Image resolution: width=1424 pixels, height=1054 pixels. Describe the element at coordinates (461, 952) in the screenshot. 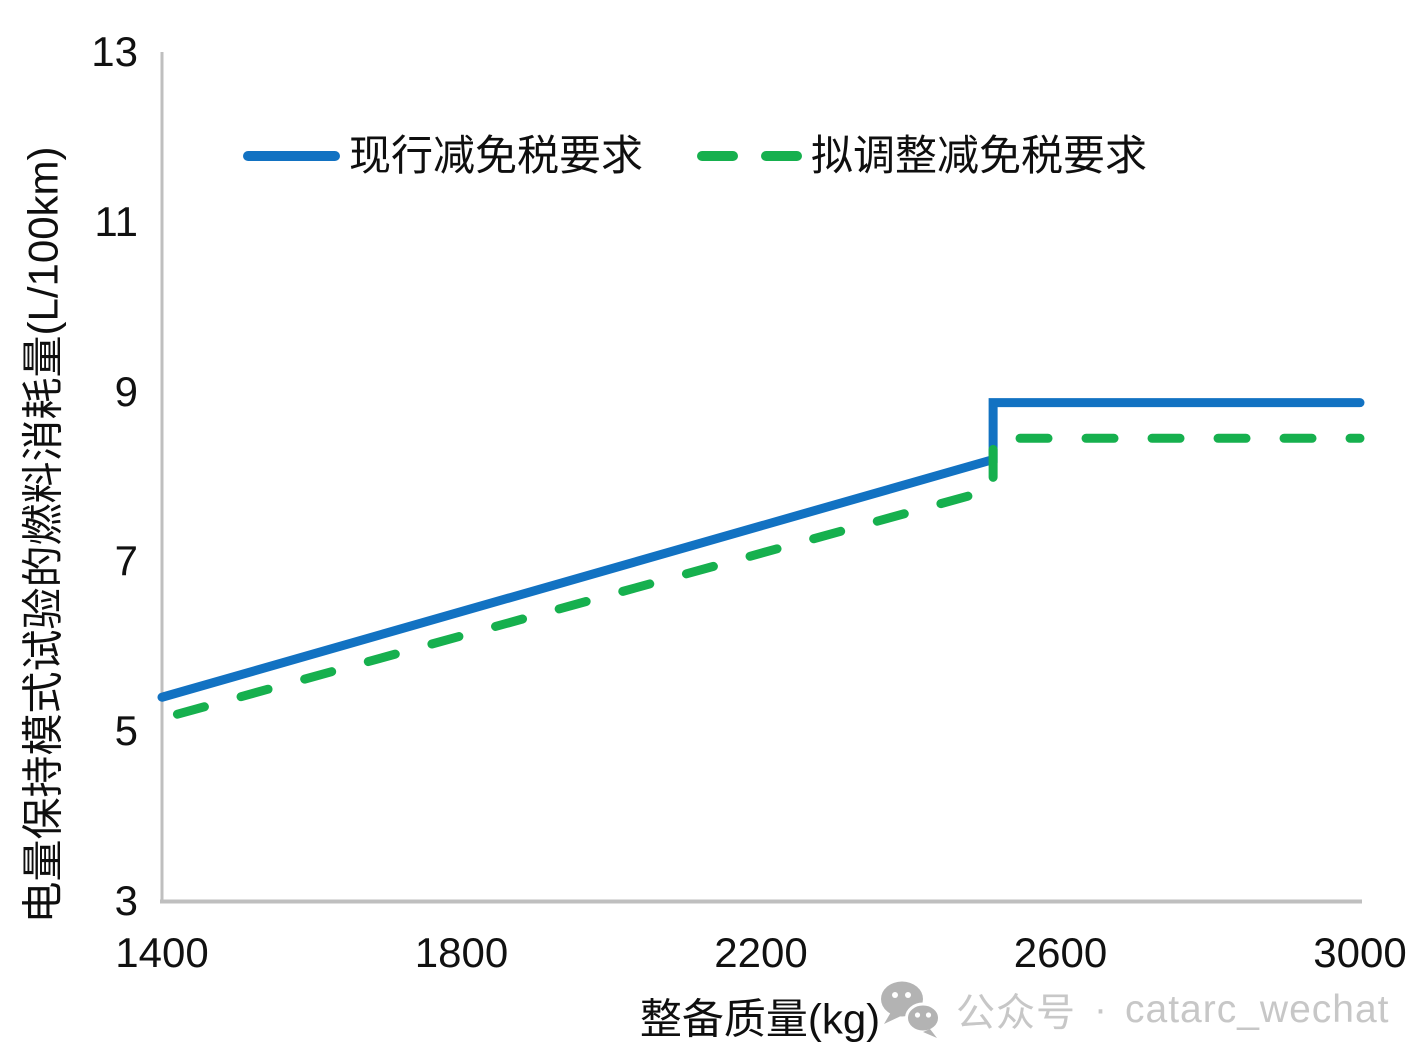

I see `x-tick-label: 1800` at that location.